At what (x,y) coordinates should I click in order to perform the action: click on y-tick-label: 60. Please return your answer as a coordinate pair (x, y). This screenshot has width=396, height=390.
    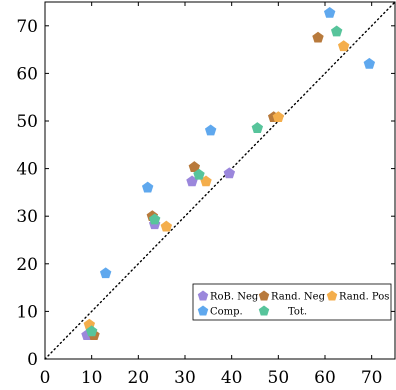
    Looking at the image, I should click on (27, 74).